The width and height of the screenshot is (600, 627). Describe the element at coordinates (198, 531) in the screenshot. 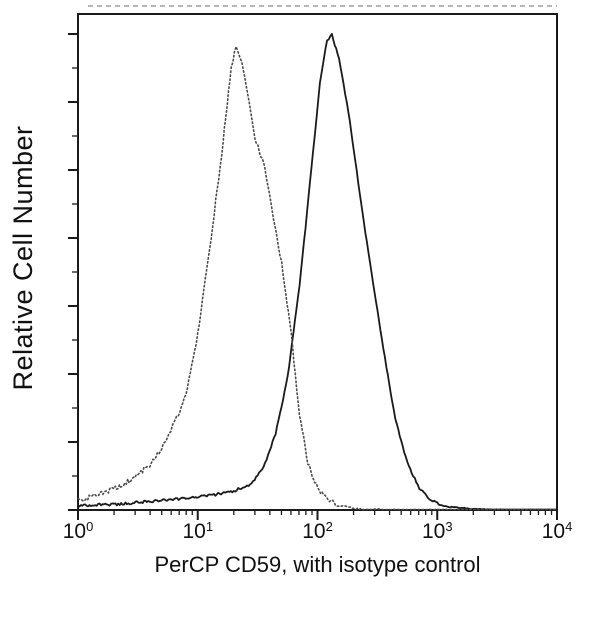

I see `x-tick-label-10e1: 101` at that location.